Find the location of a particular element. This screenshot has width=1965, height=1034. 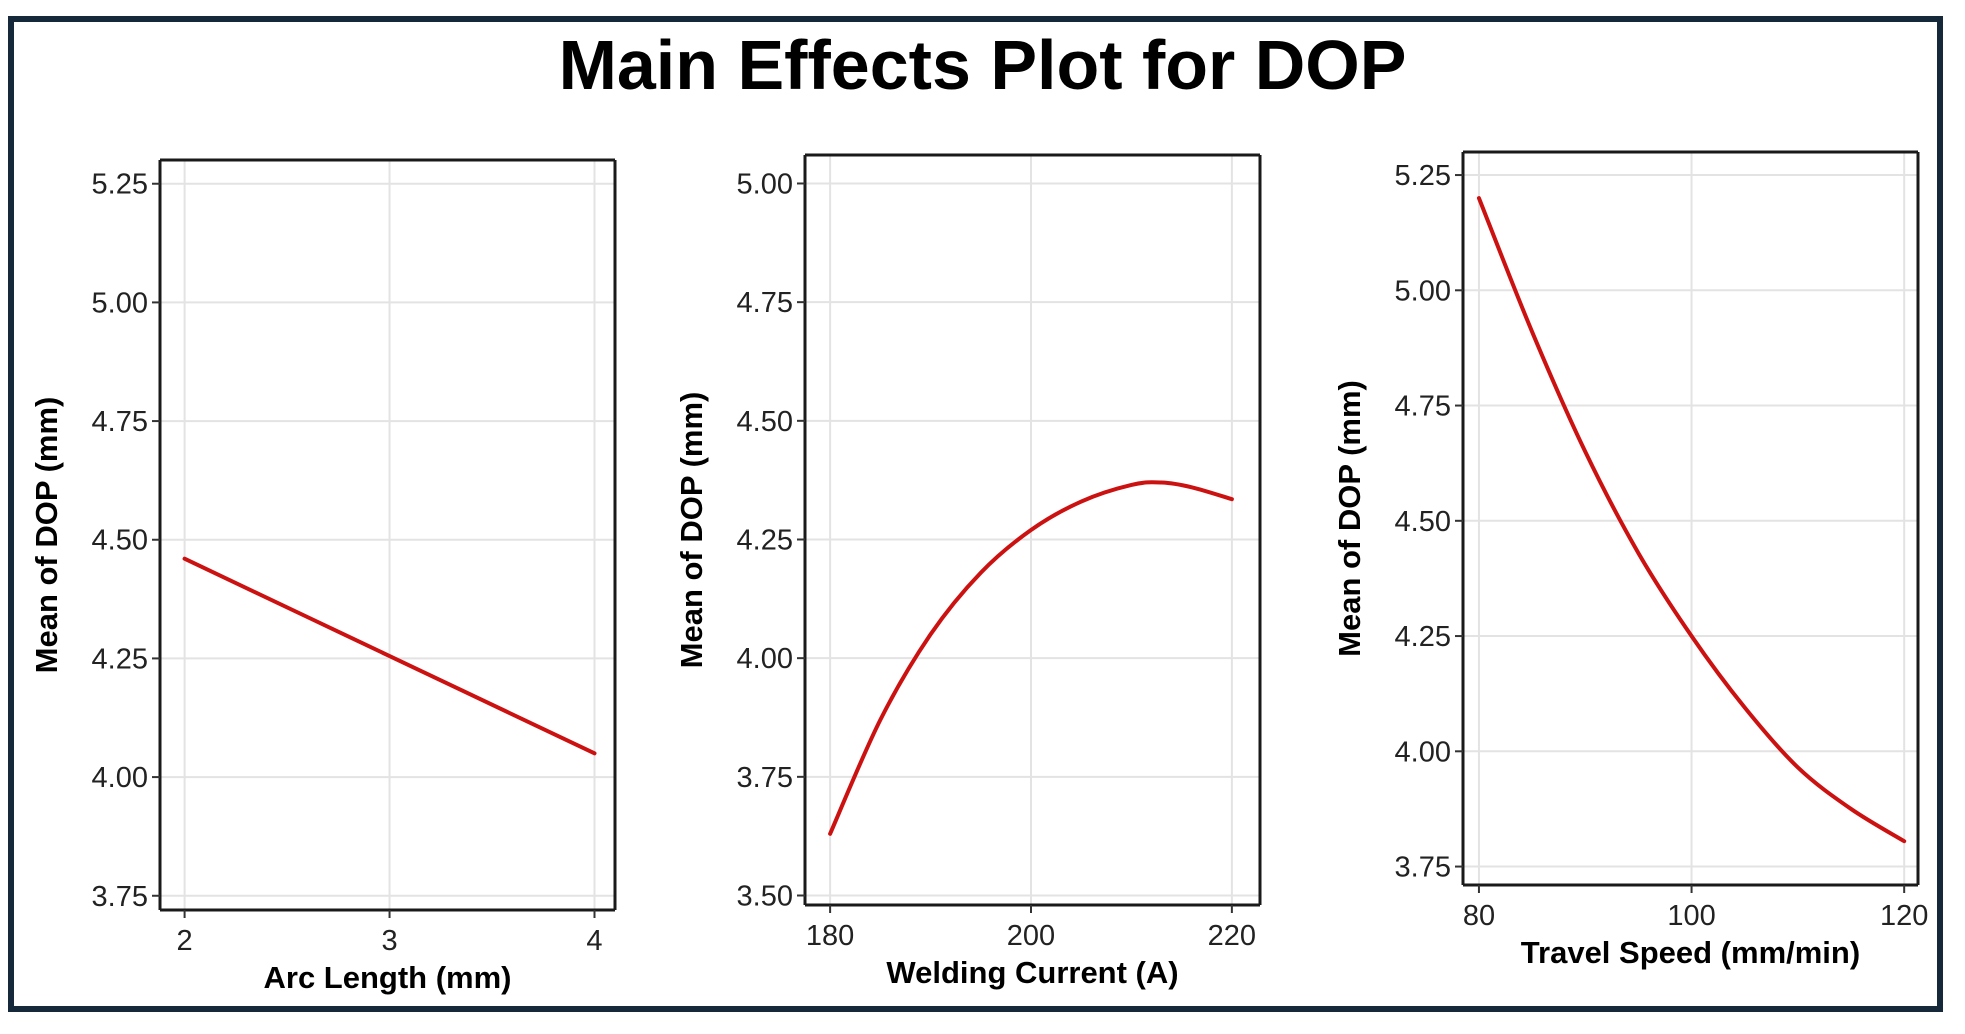

chart-title: Main Effects Plot for DOP is located at coordinates (982, 65).